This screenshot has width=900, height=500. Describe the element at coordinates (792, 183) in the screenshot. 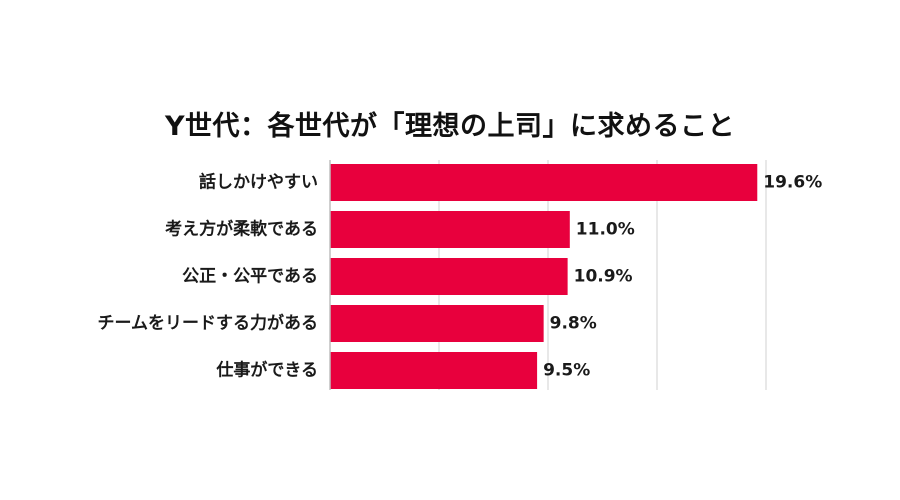

I see `value-label-1: 19.6%` at that location.